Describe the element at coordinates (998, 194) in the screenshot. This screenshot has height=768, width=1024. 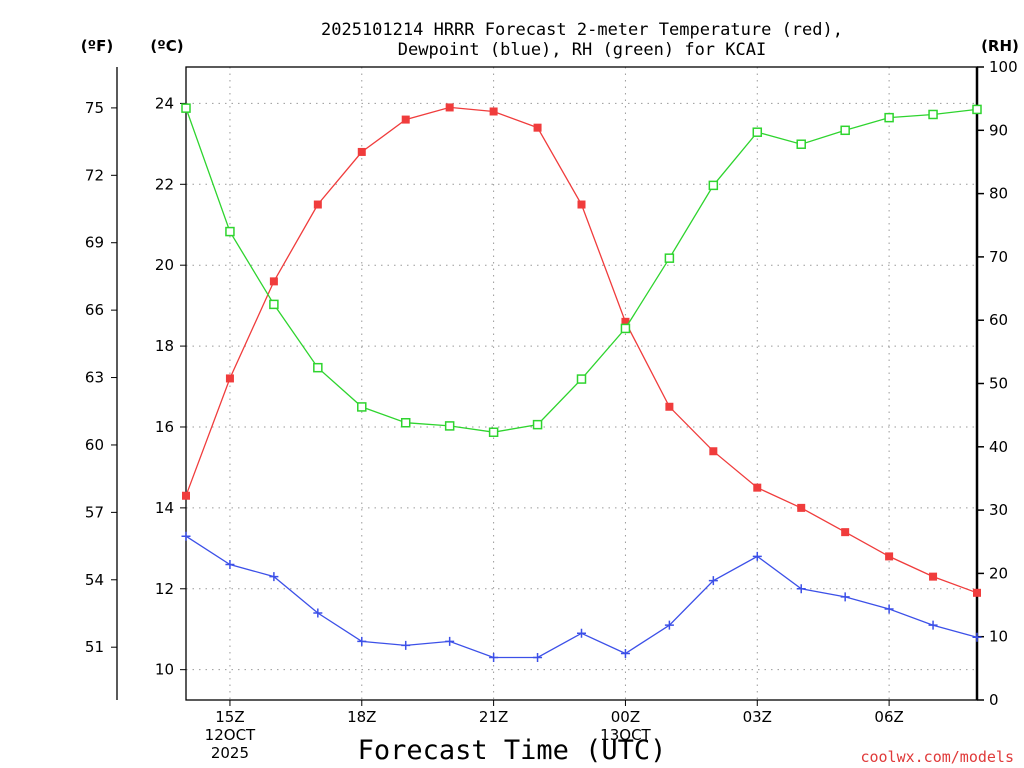
I see `rh-tick-label: 80` at that location.